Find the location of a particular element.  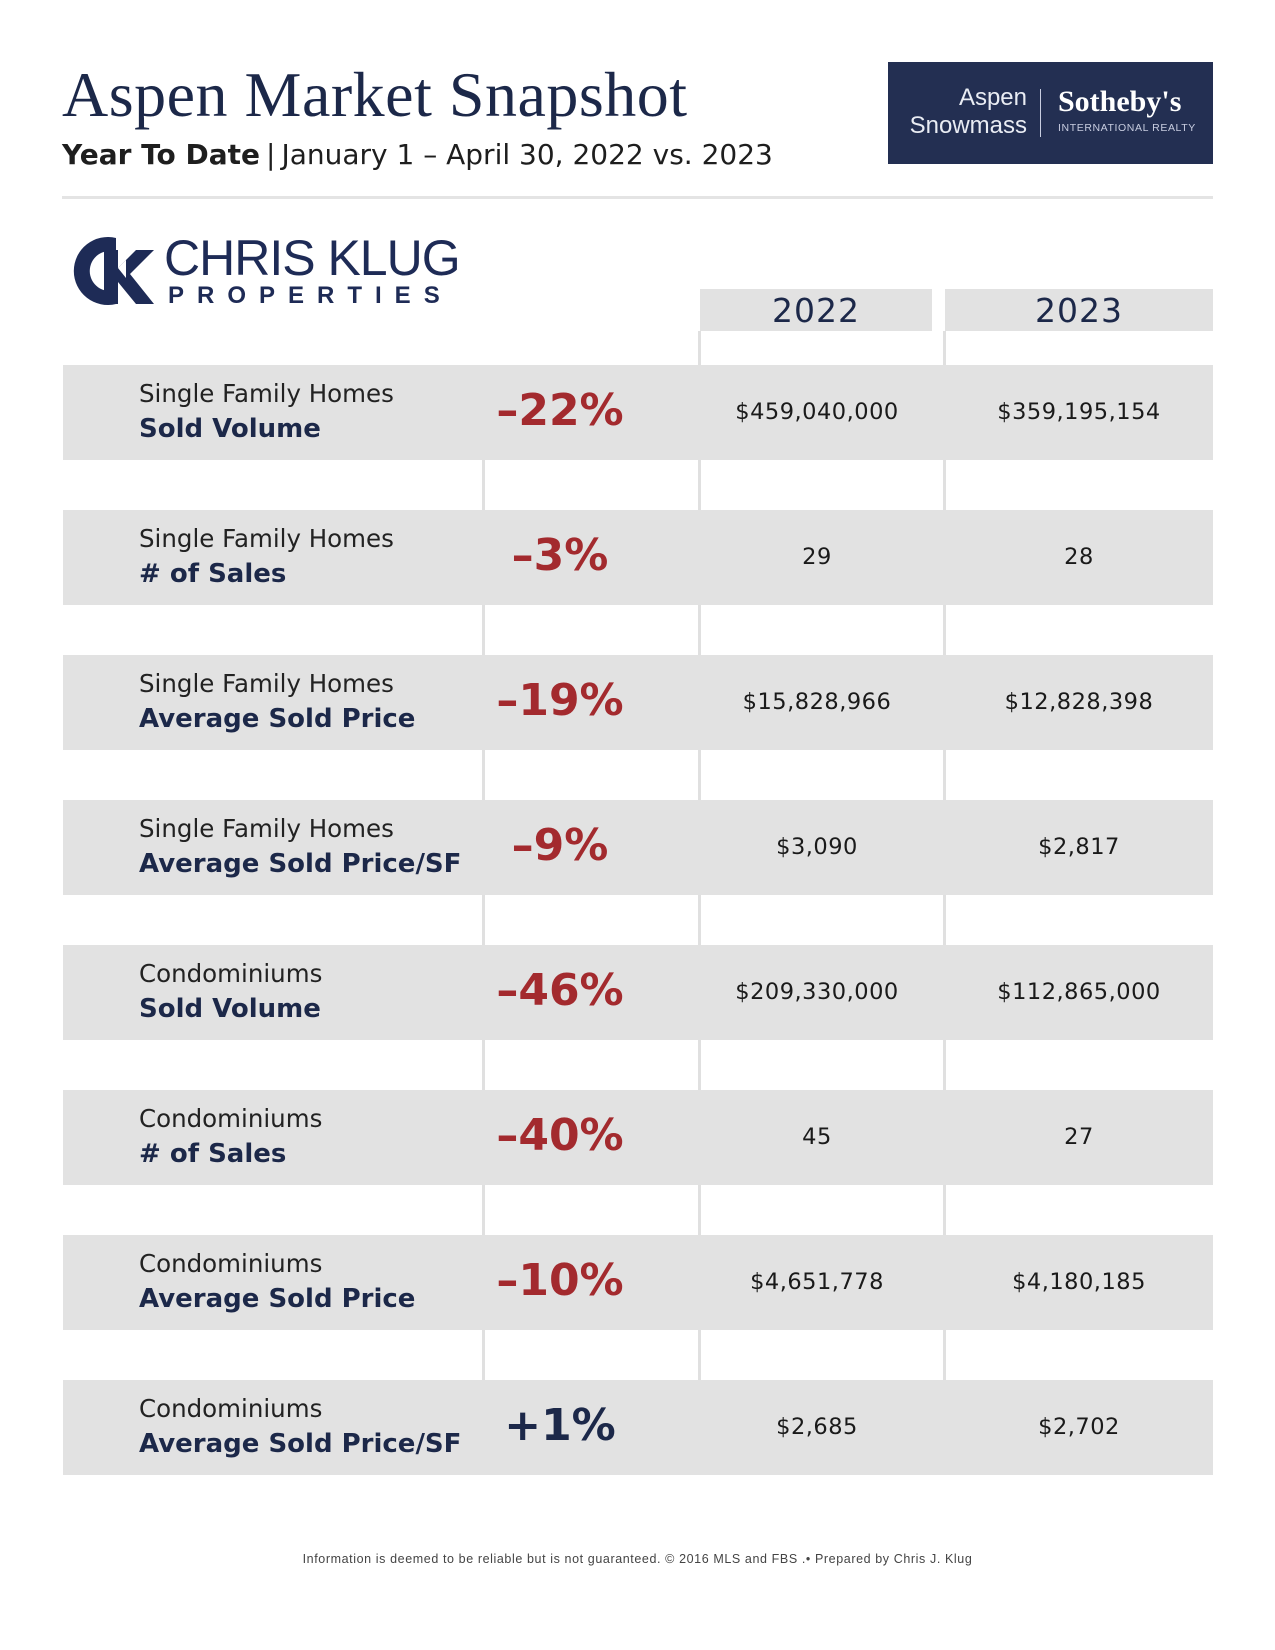

value-2023: 27 is located at coordinates (1079, 1137).